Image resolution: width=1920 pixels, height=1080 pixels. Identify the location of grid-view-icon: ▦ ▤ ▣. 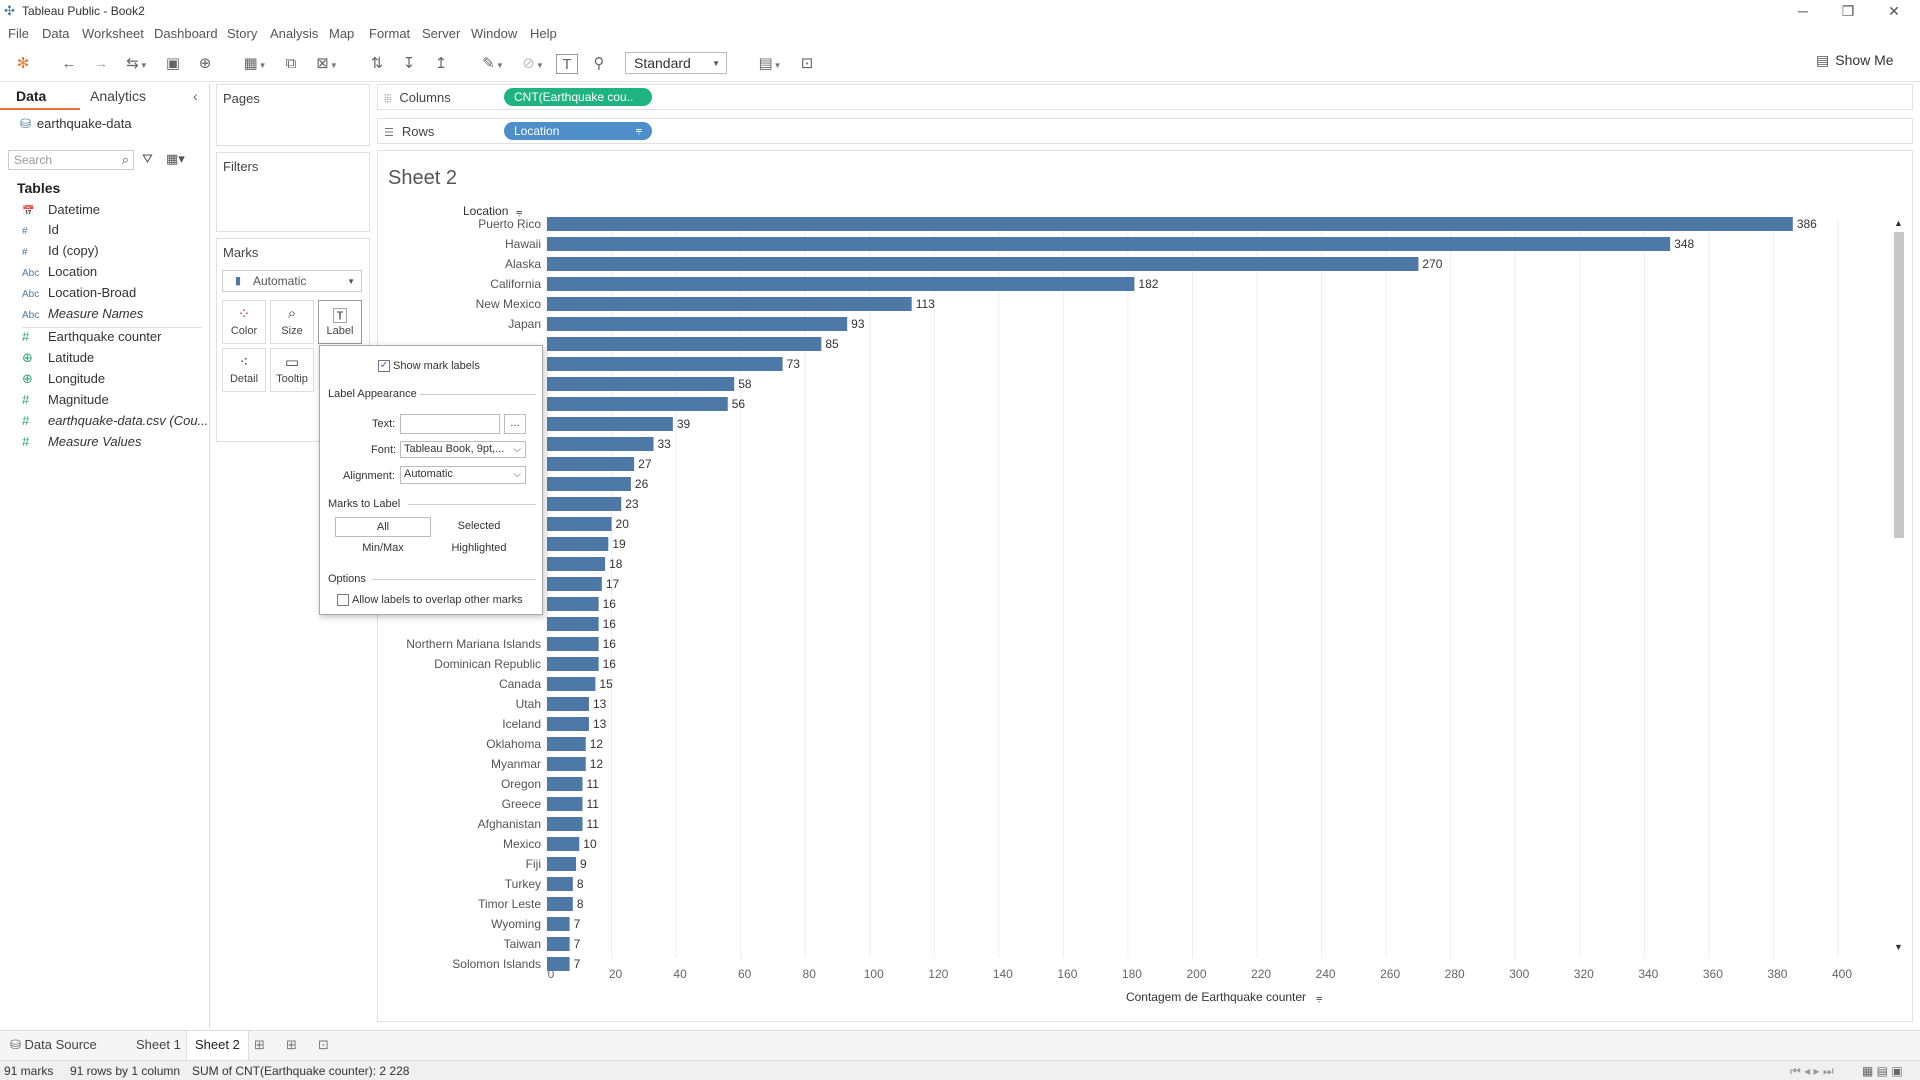
(1882, 1071).